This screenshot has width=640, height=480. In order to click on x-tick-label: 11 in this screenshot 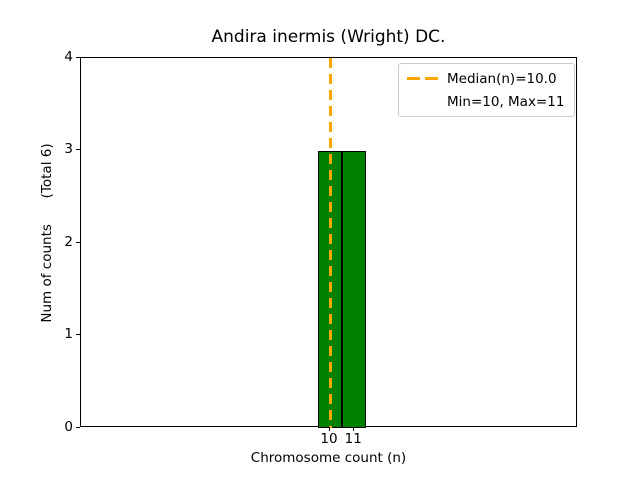, I will do `click(353, 439)`.